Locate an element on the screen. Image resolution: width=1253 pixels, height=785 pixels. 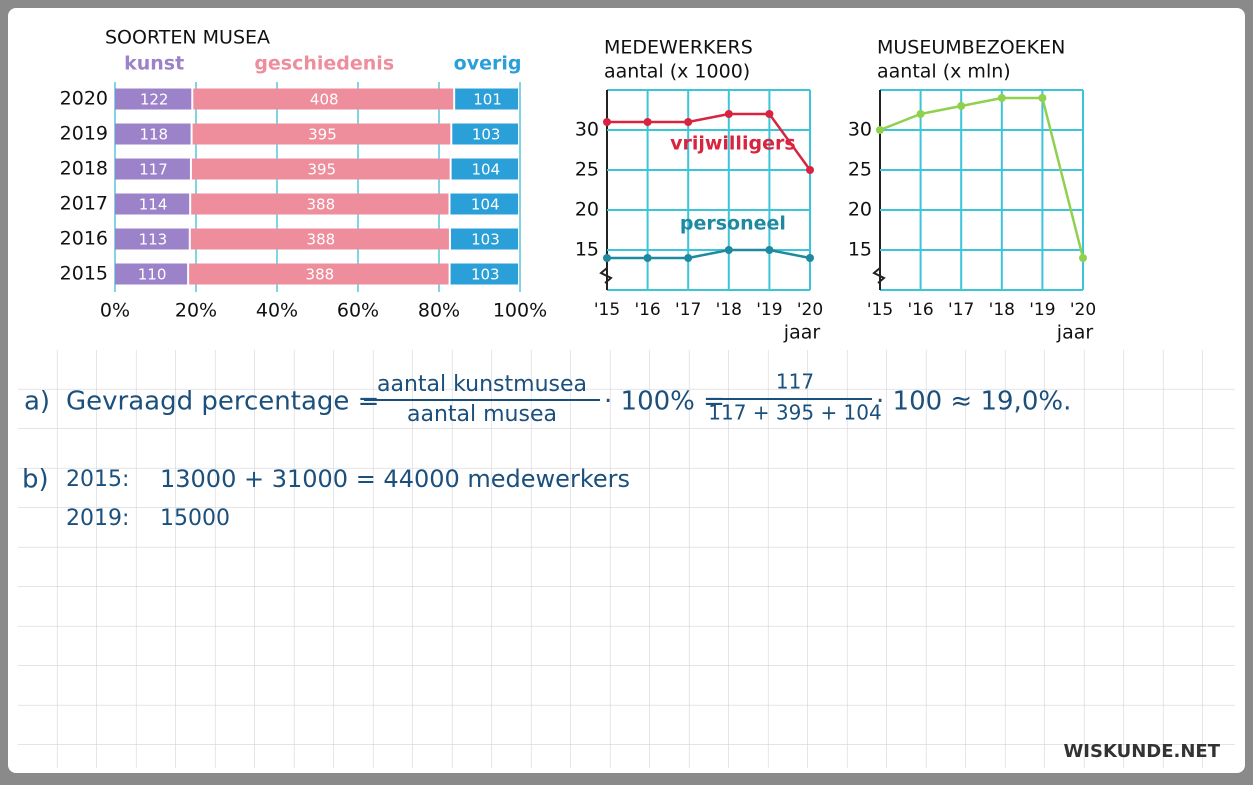
x-tick-label: '17 is located at coordinates (688, 310).